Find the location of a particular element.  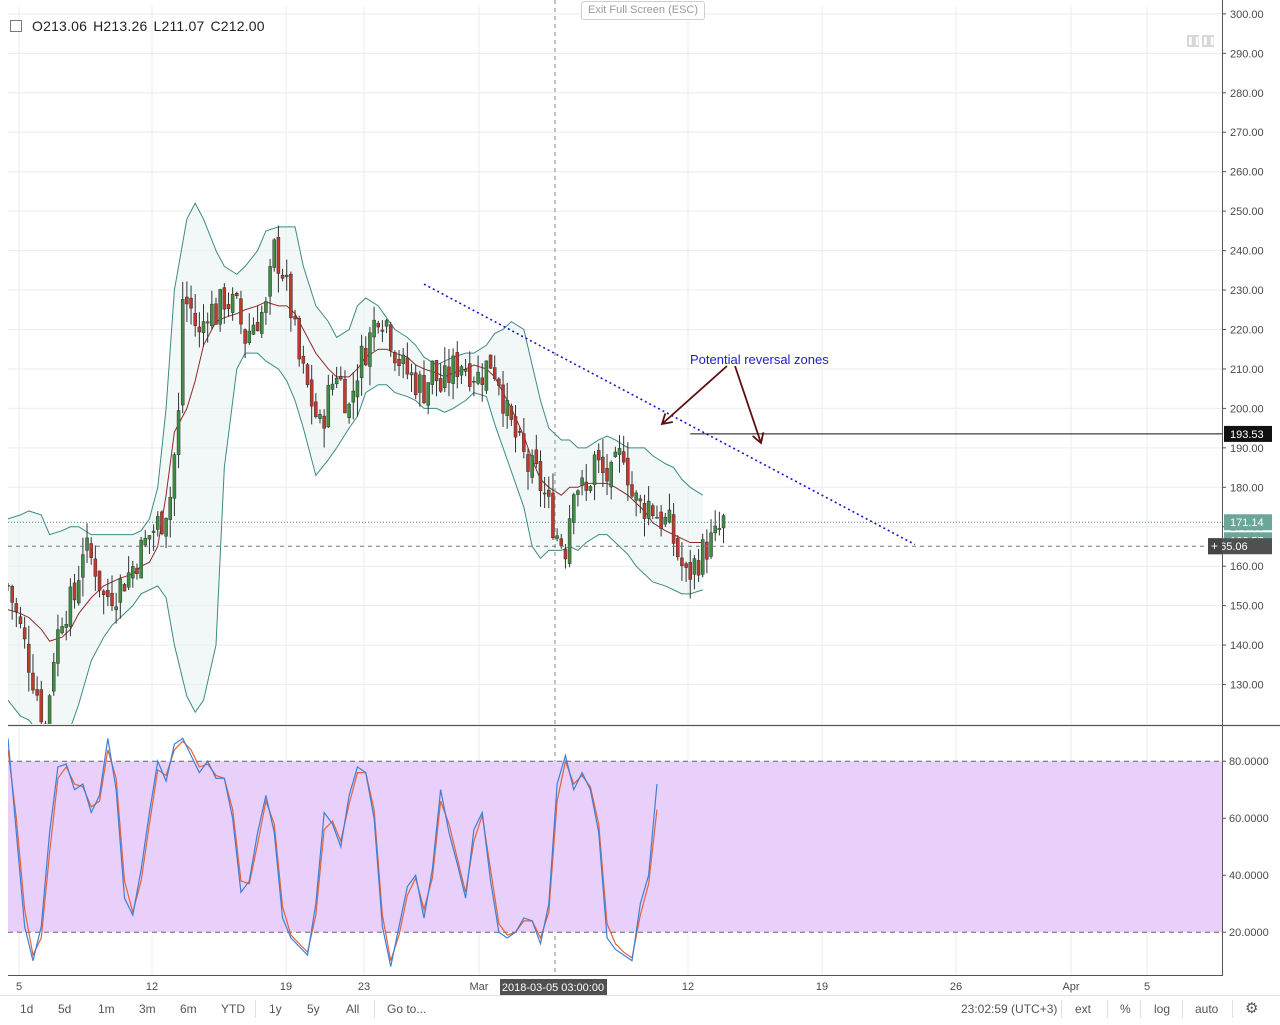

log-toggle: log is located at coordinates (1162, 1009).